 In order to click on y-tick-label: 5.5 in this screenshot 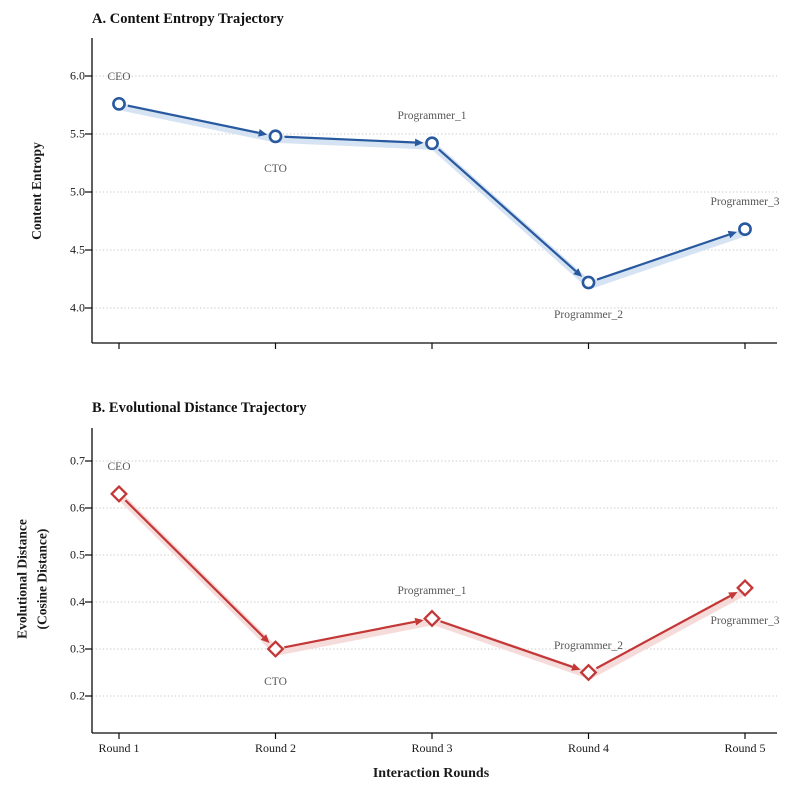, I will do `click(77, 133)`.